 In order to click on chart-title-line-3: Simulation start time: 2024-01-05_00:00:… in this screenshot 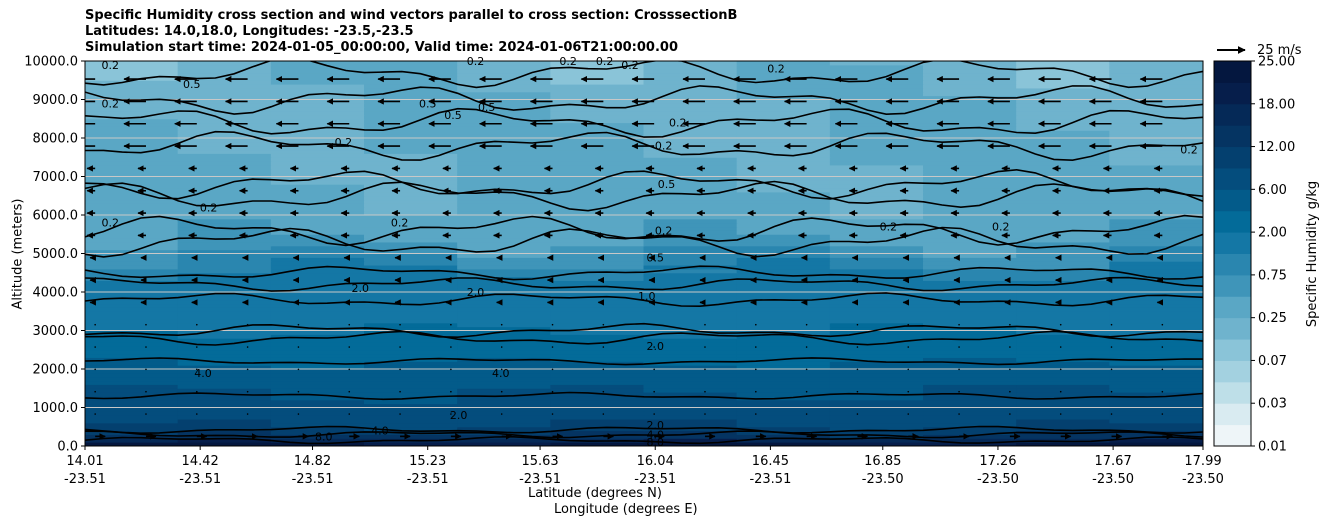, I will do `click(381, 47)`.